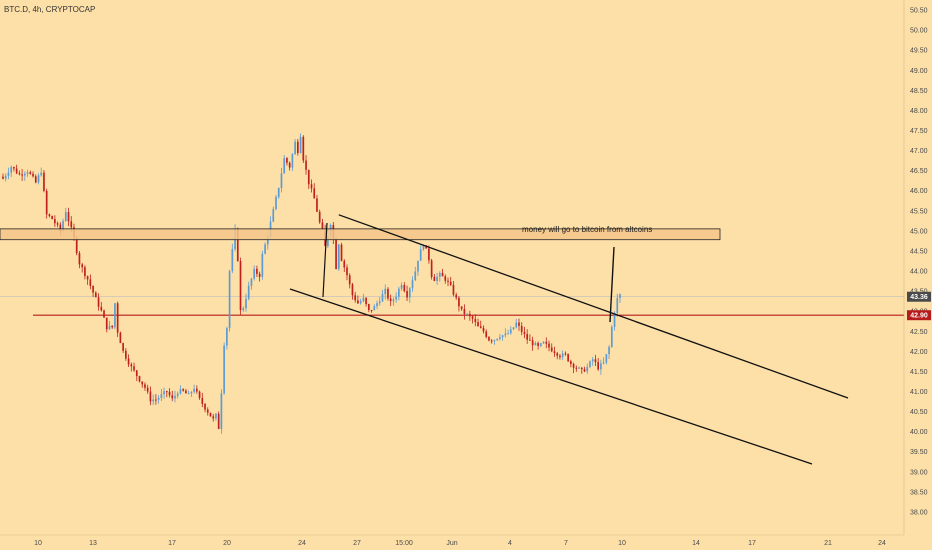  Describe the element at coordinates (696, 543) in the screenshot. I see `x-tick-label: 14` at that location.